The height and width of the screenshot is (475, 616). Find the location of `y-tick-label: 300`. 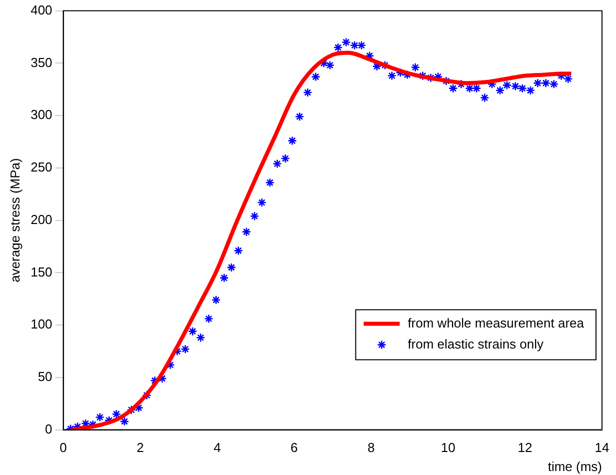

y-tick-label: 300 is located at coordinates (41, 114).